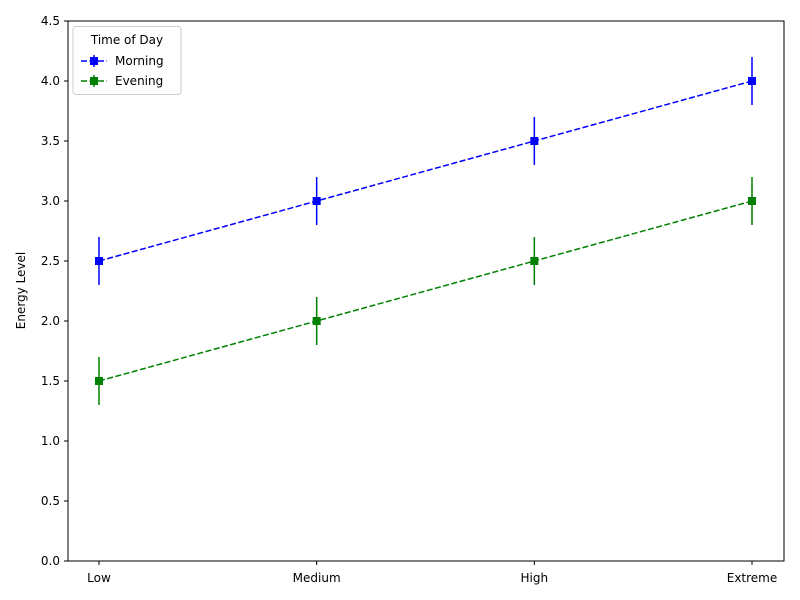  Describe the element at coordinates (50, 201) in the screenshot. I see `y-tick-label: 3.0` at that location.